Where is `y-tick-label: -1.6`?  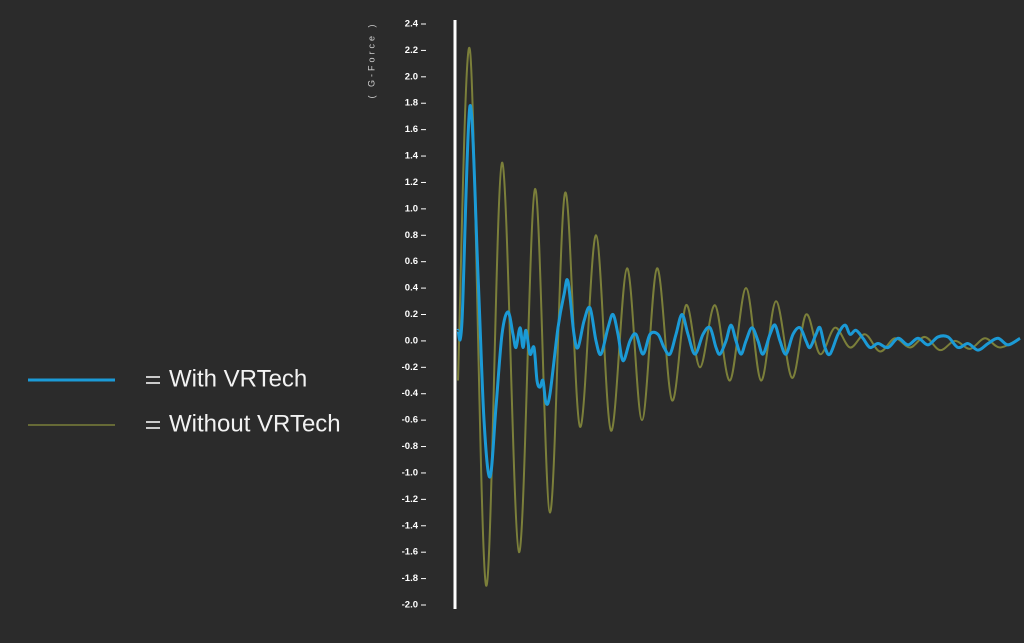 y-tick-label: -1.6 is located at coordinates (410, 552).